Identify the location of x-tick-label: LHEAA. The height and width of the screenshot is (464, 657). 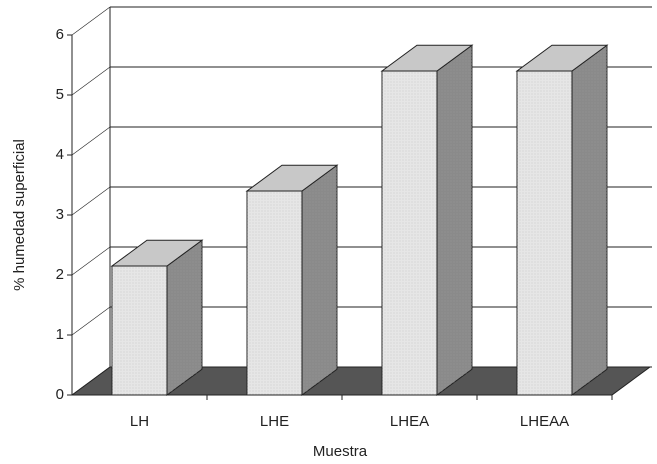
(544, 421).